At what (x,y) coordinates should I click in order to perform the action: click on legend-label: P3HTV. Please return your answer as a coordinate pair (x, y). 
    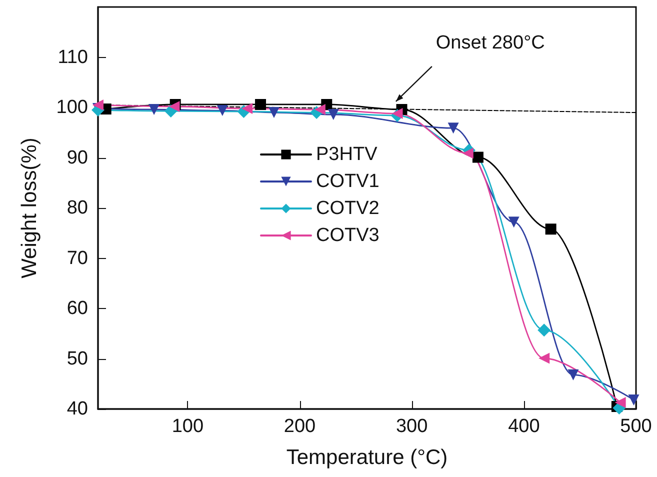
    Looking at the image, I should click on (347, 154).